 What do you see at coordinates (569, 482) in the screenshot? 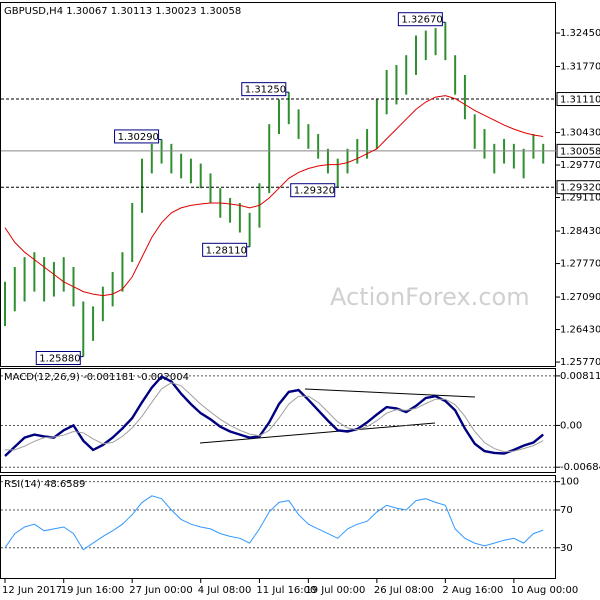
I see `y-tick-label: 100` at bounding box center [569, 482].